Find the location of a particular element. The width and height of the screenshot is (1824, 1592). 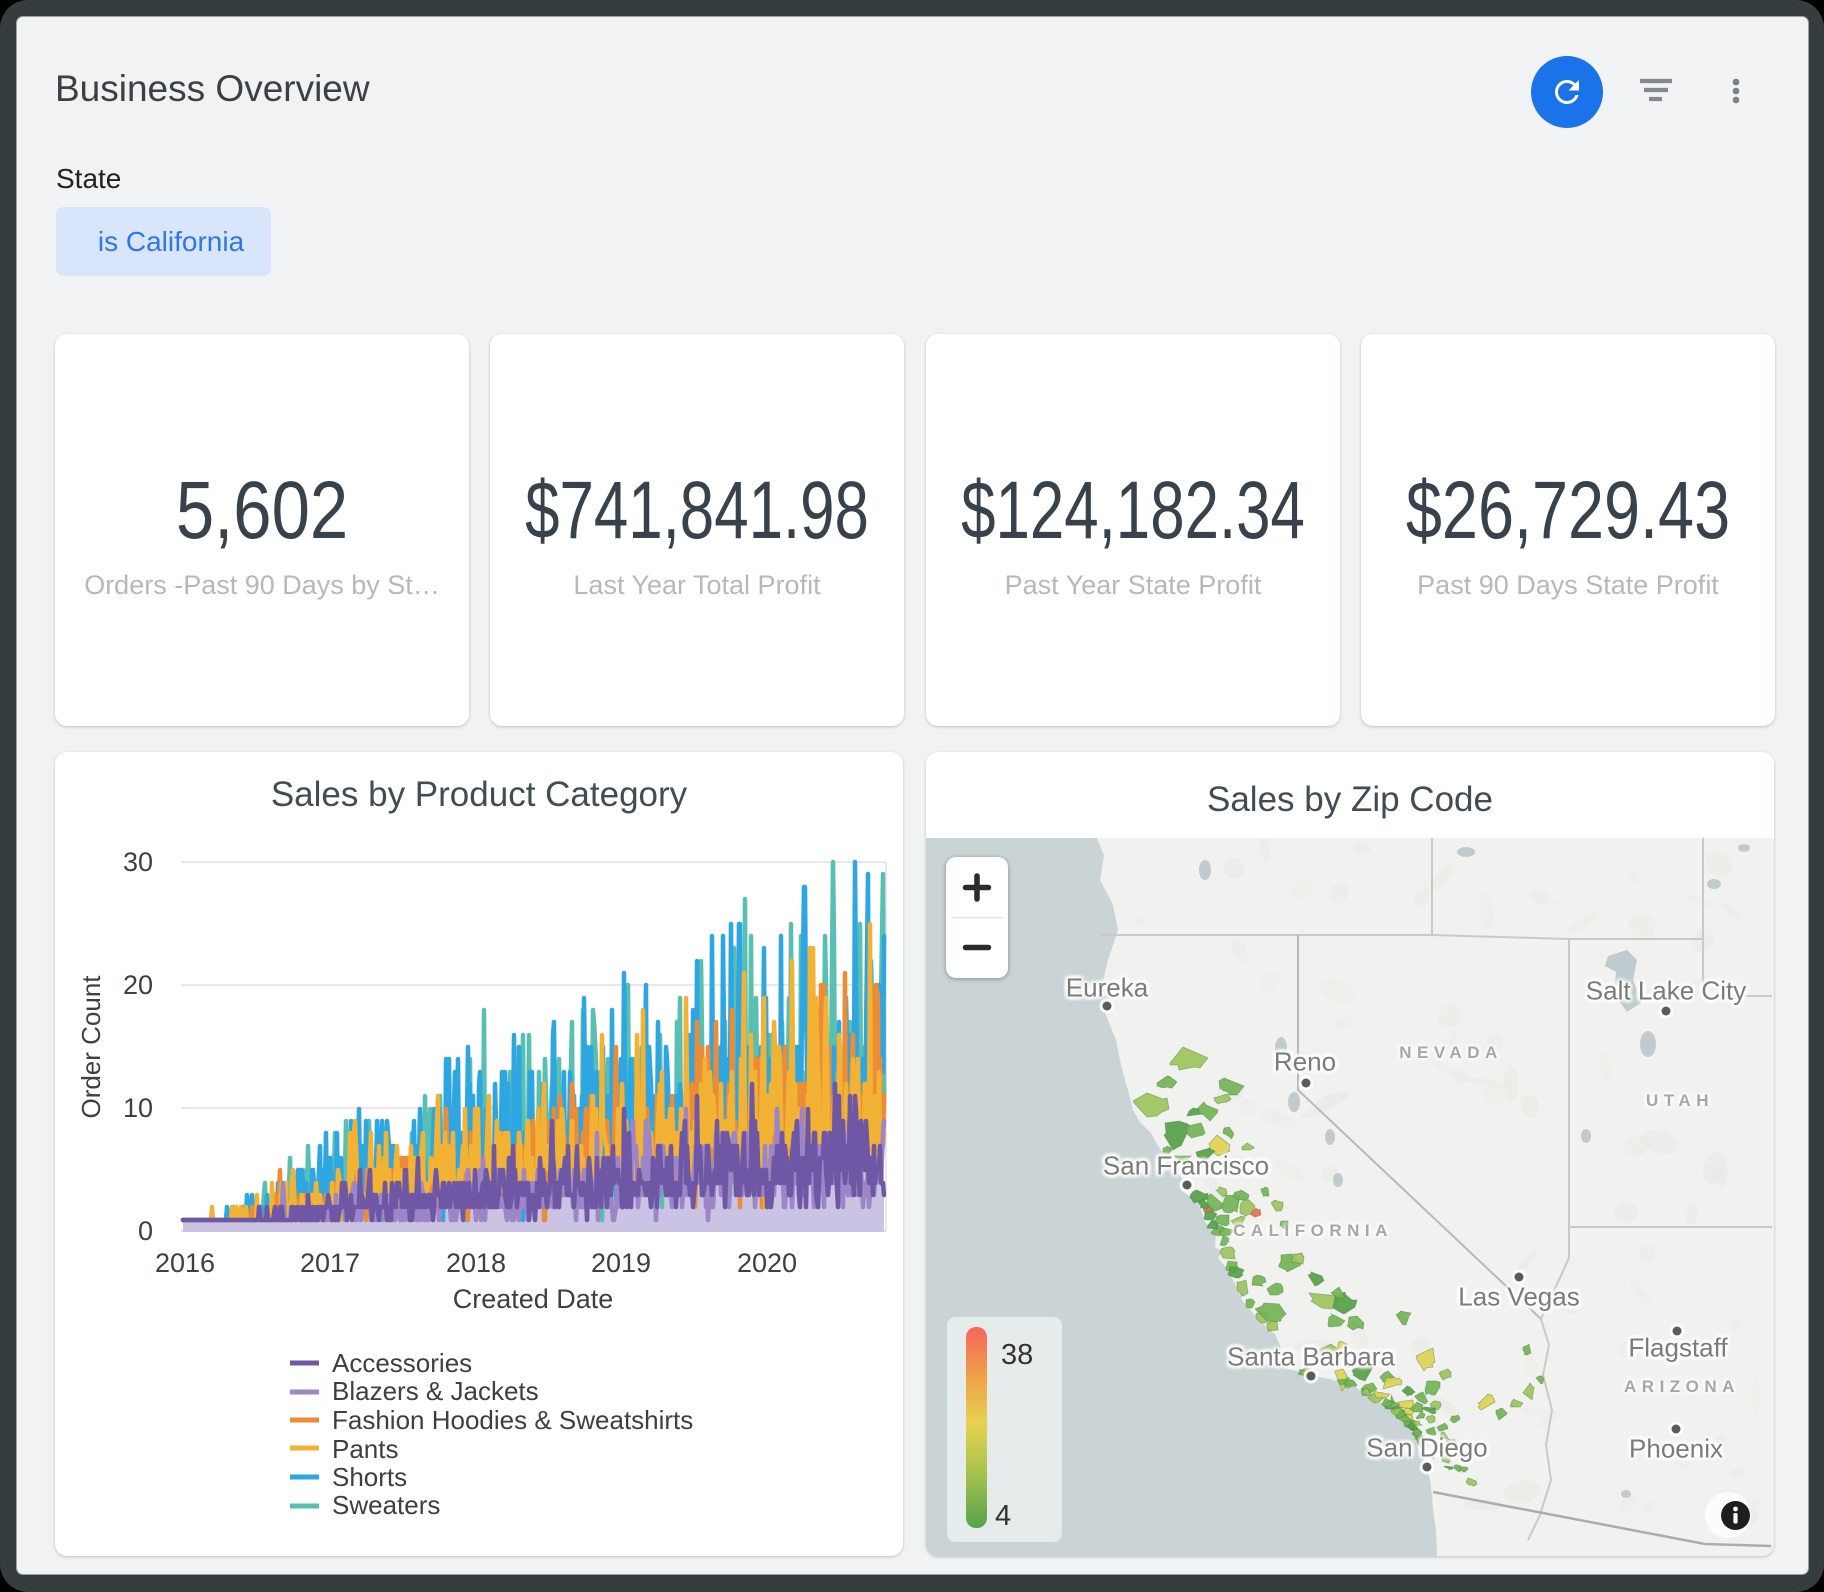

svg-text: Fashion Hoodies & Sweatshirts is located at coordinates (512, 1420).